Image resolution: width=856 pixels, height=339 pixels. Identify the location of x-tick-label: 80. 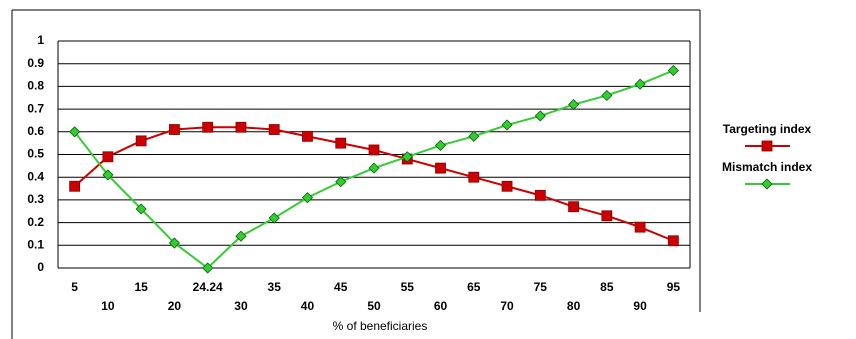
(574, 306).